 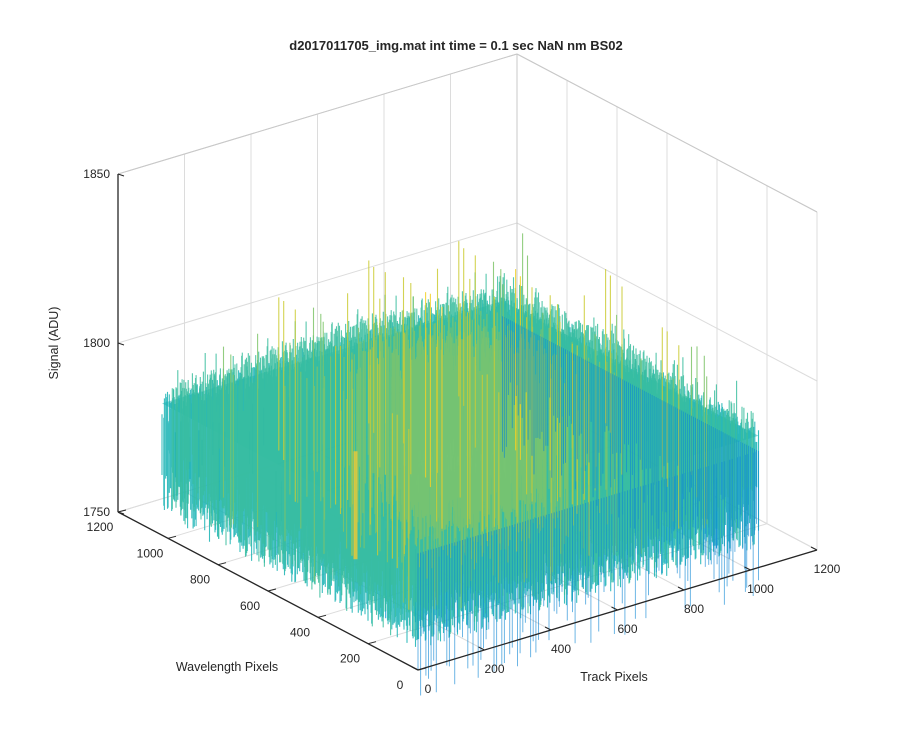 I want to click on back-wall-grid-line, so click(x=317, y=283).